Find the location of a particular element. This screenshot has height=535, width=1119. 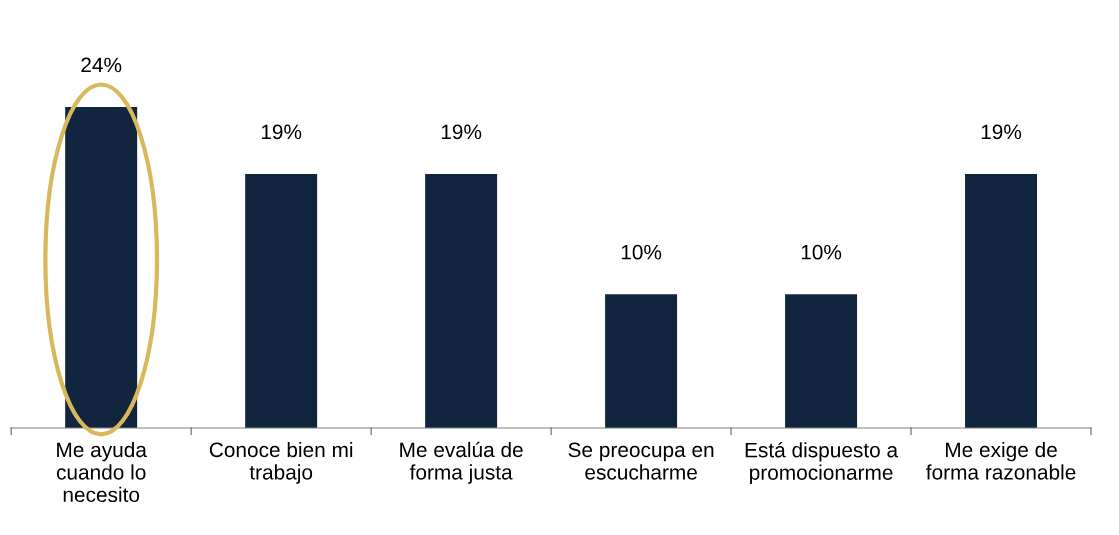

data-label: 24% is located at coordinates (101, 65).